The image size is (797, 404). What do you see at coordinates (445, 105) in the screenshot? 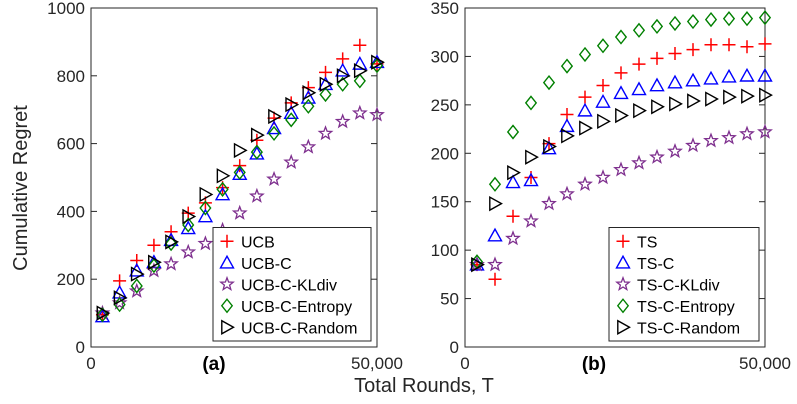
I see `y-tick-label: 250` at bounding box center [445, 105].